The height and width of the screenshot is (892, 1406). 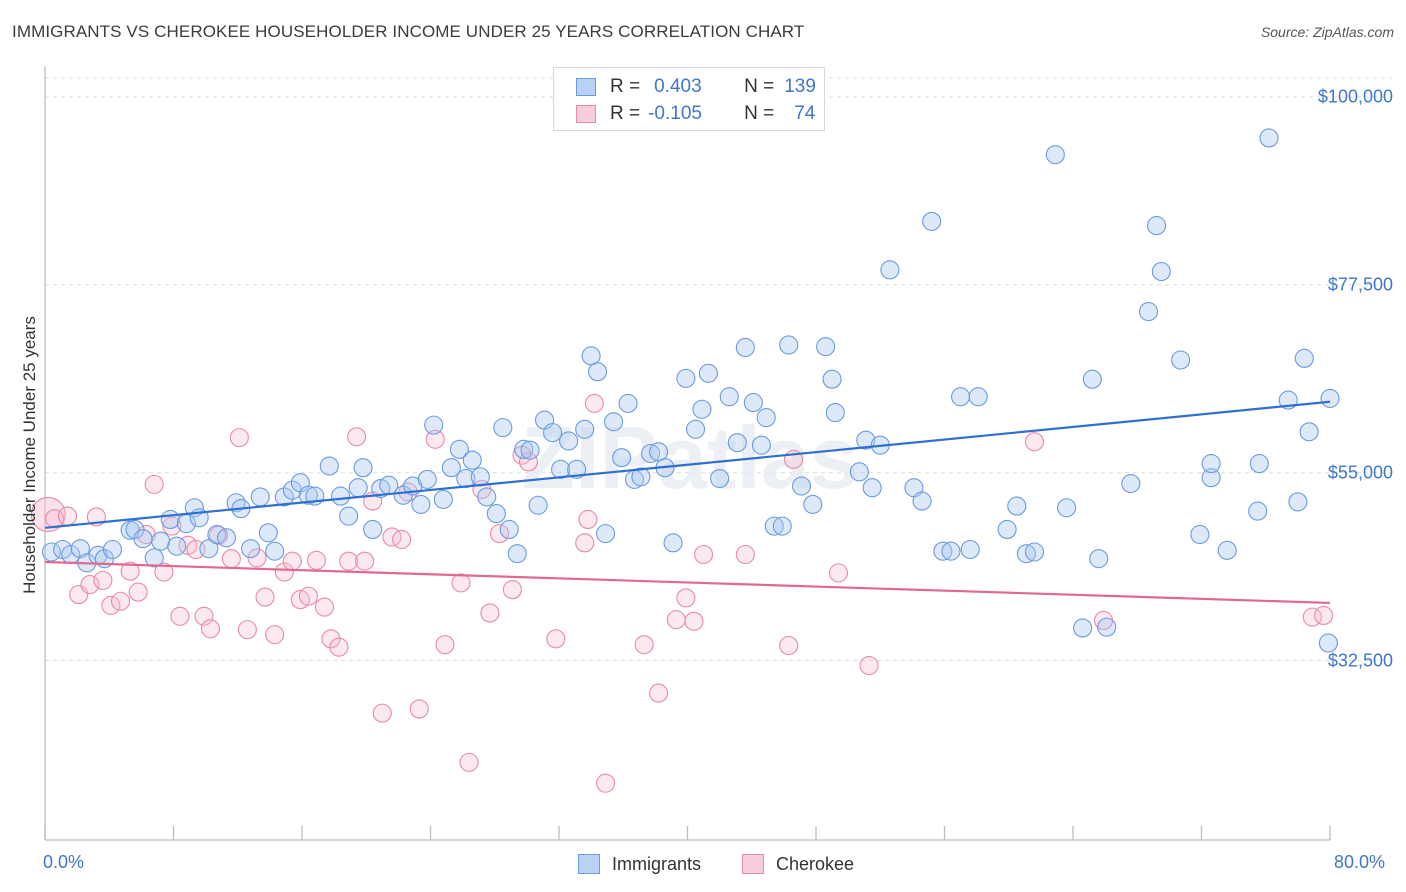 I want to click on legend-swatch-immigrants, so click(x=586, y=87).